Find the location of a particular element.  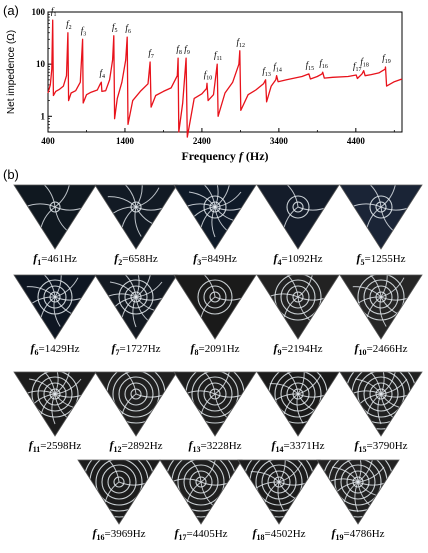

mode-frequency-label: f17=4405Hz is located at coordinates (201, 534).